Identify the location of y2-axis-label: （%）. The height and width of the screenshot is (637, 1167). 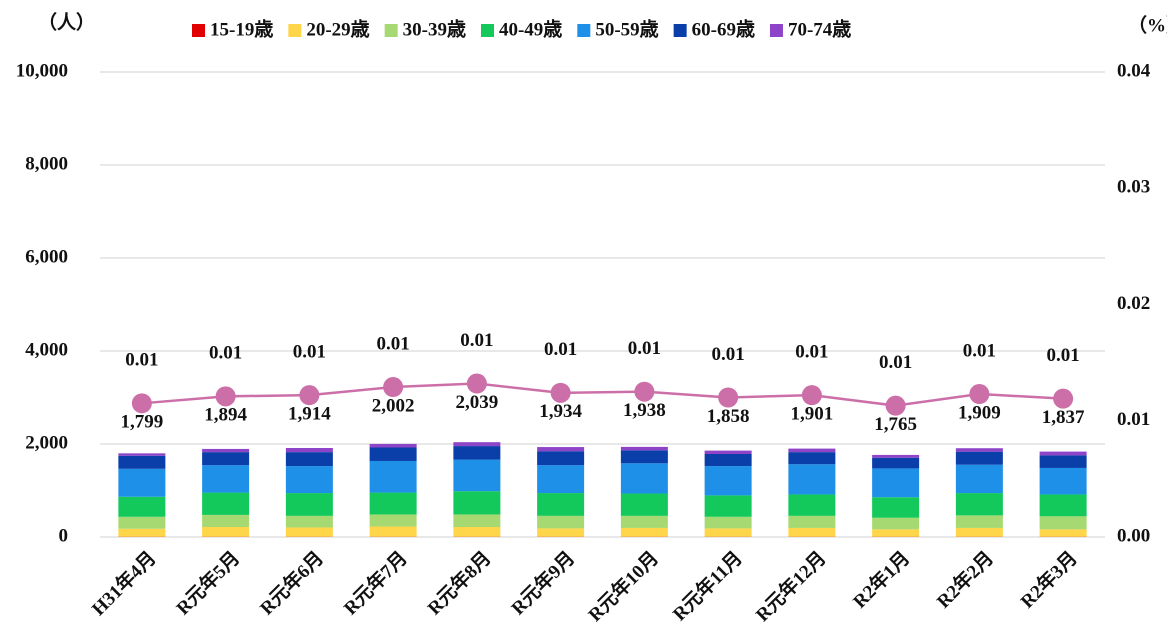
(1147, 24).